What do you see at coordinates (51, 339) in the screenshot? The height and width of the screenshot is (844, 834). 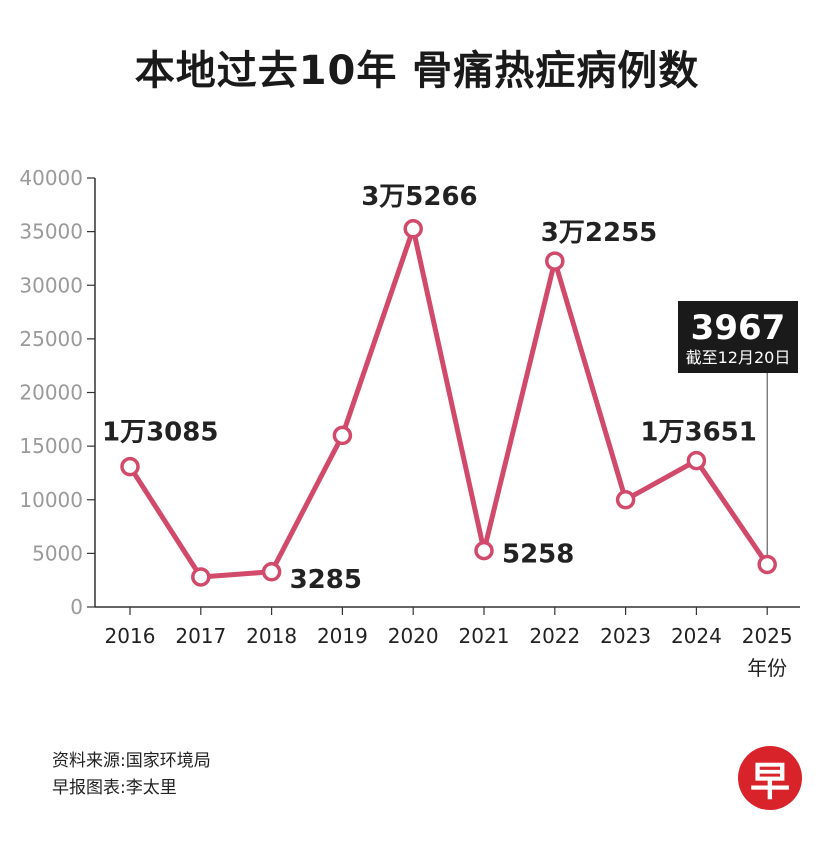 I see `y-tick-label: 25000` at bounding box center [51, 339].